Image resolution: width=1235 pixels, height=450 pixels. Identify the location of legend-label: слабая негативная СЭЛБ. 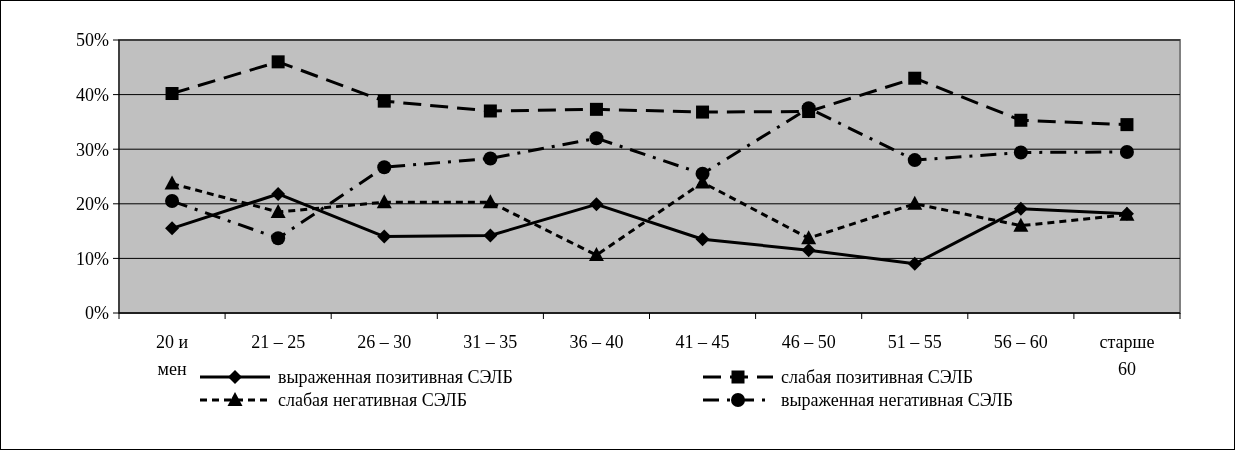
(373, 400).